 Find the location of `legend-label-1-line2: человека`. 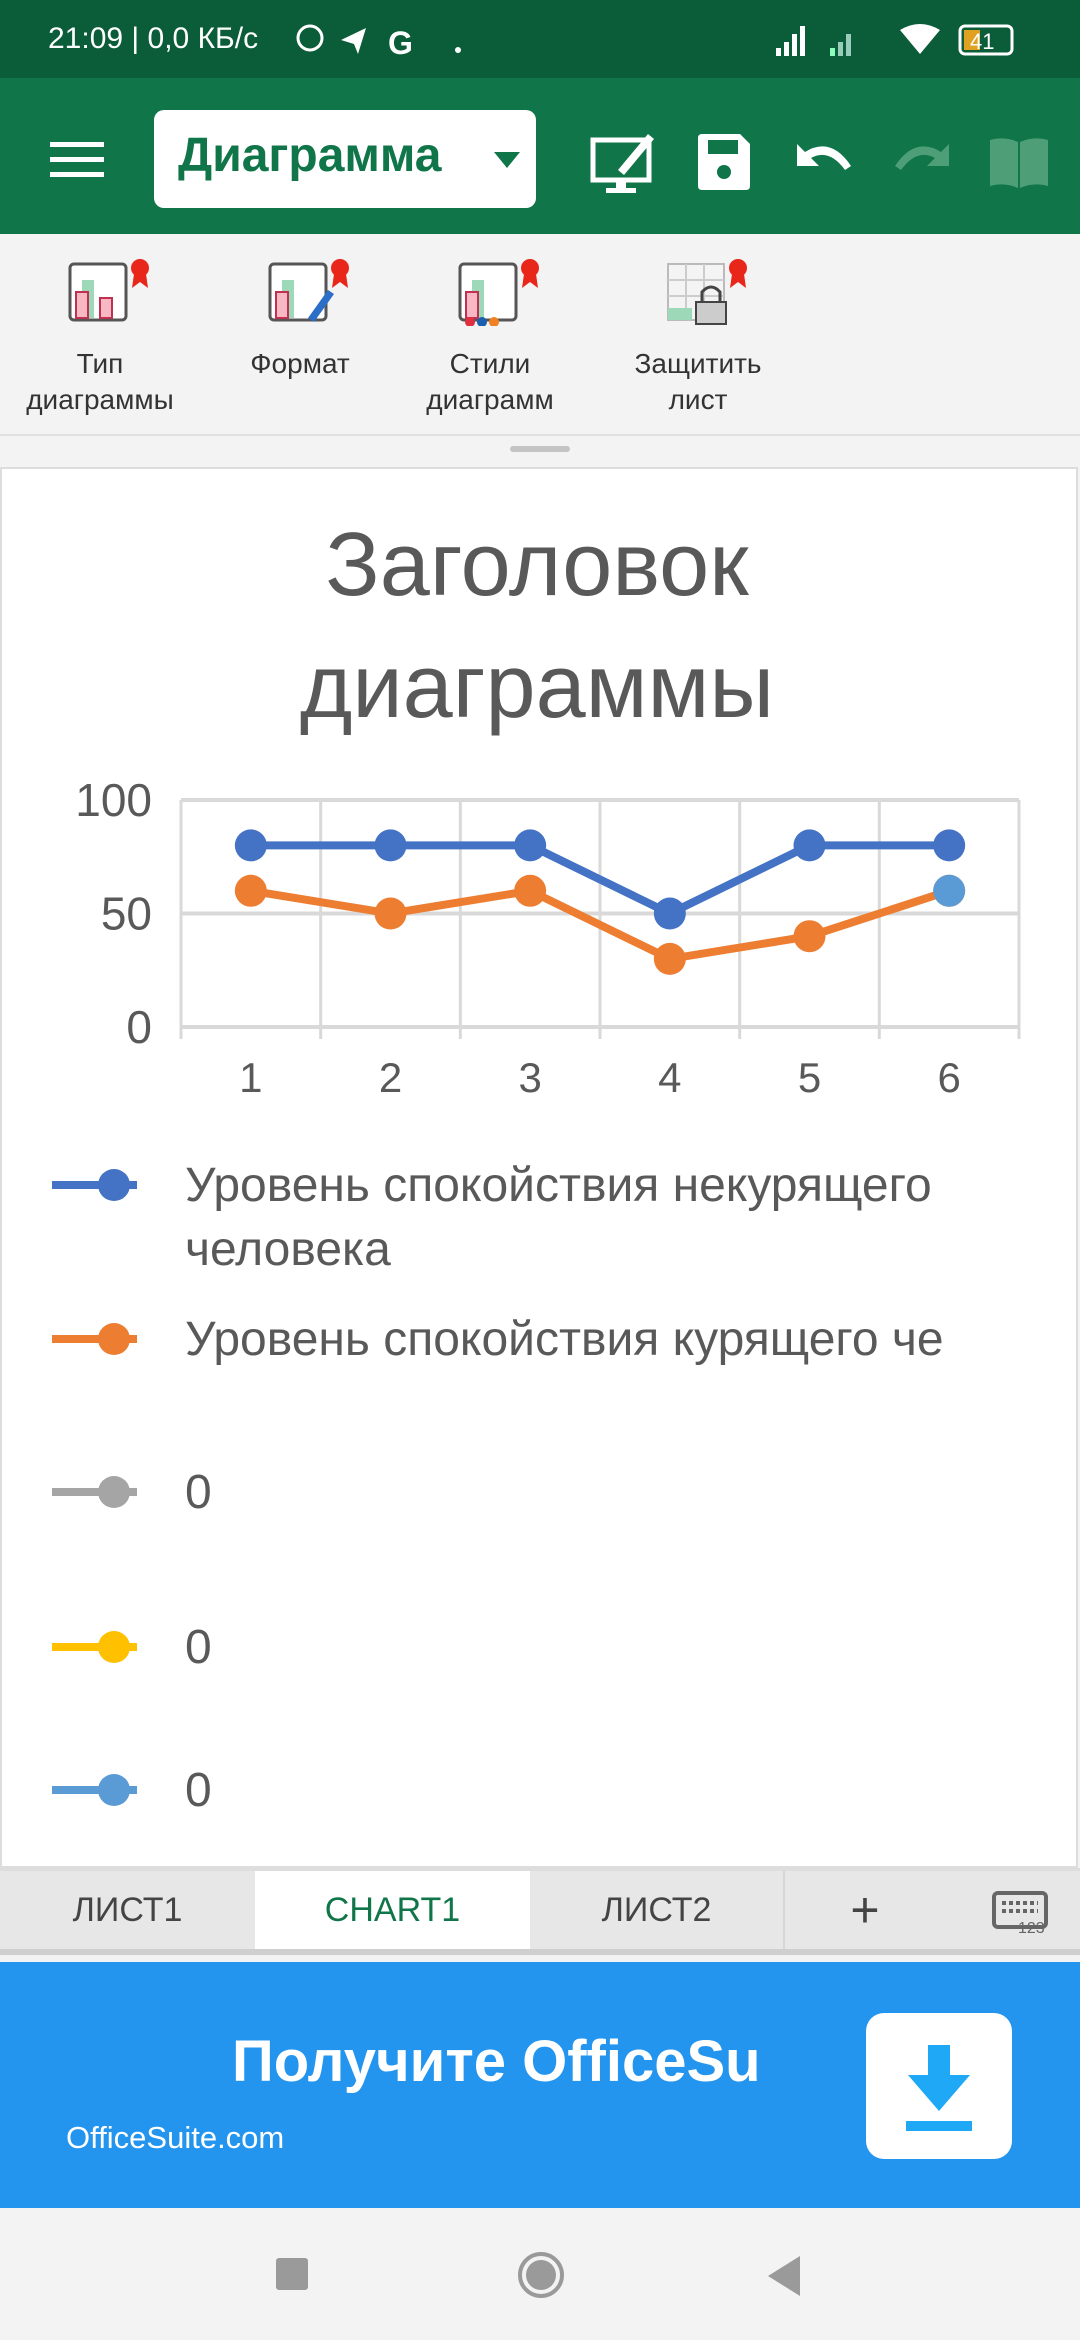

legend-label-1-line2: человека is located at coordinates (288, 1249).